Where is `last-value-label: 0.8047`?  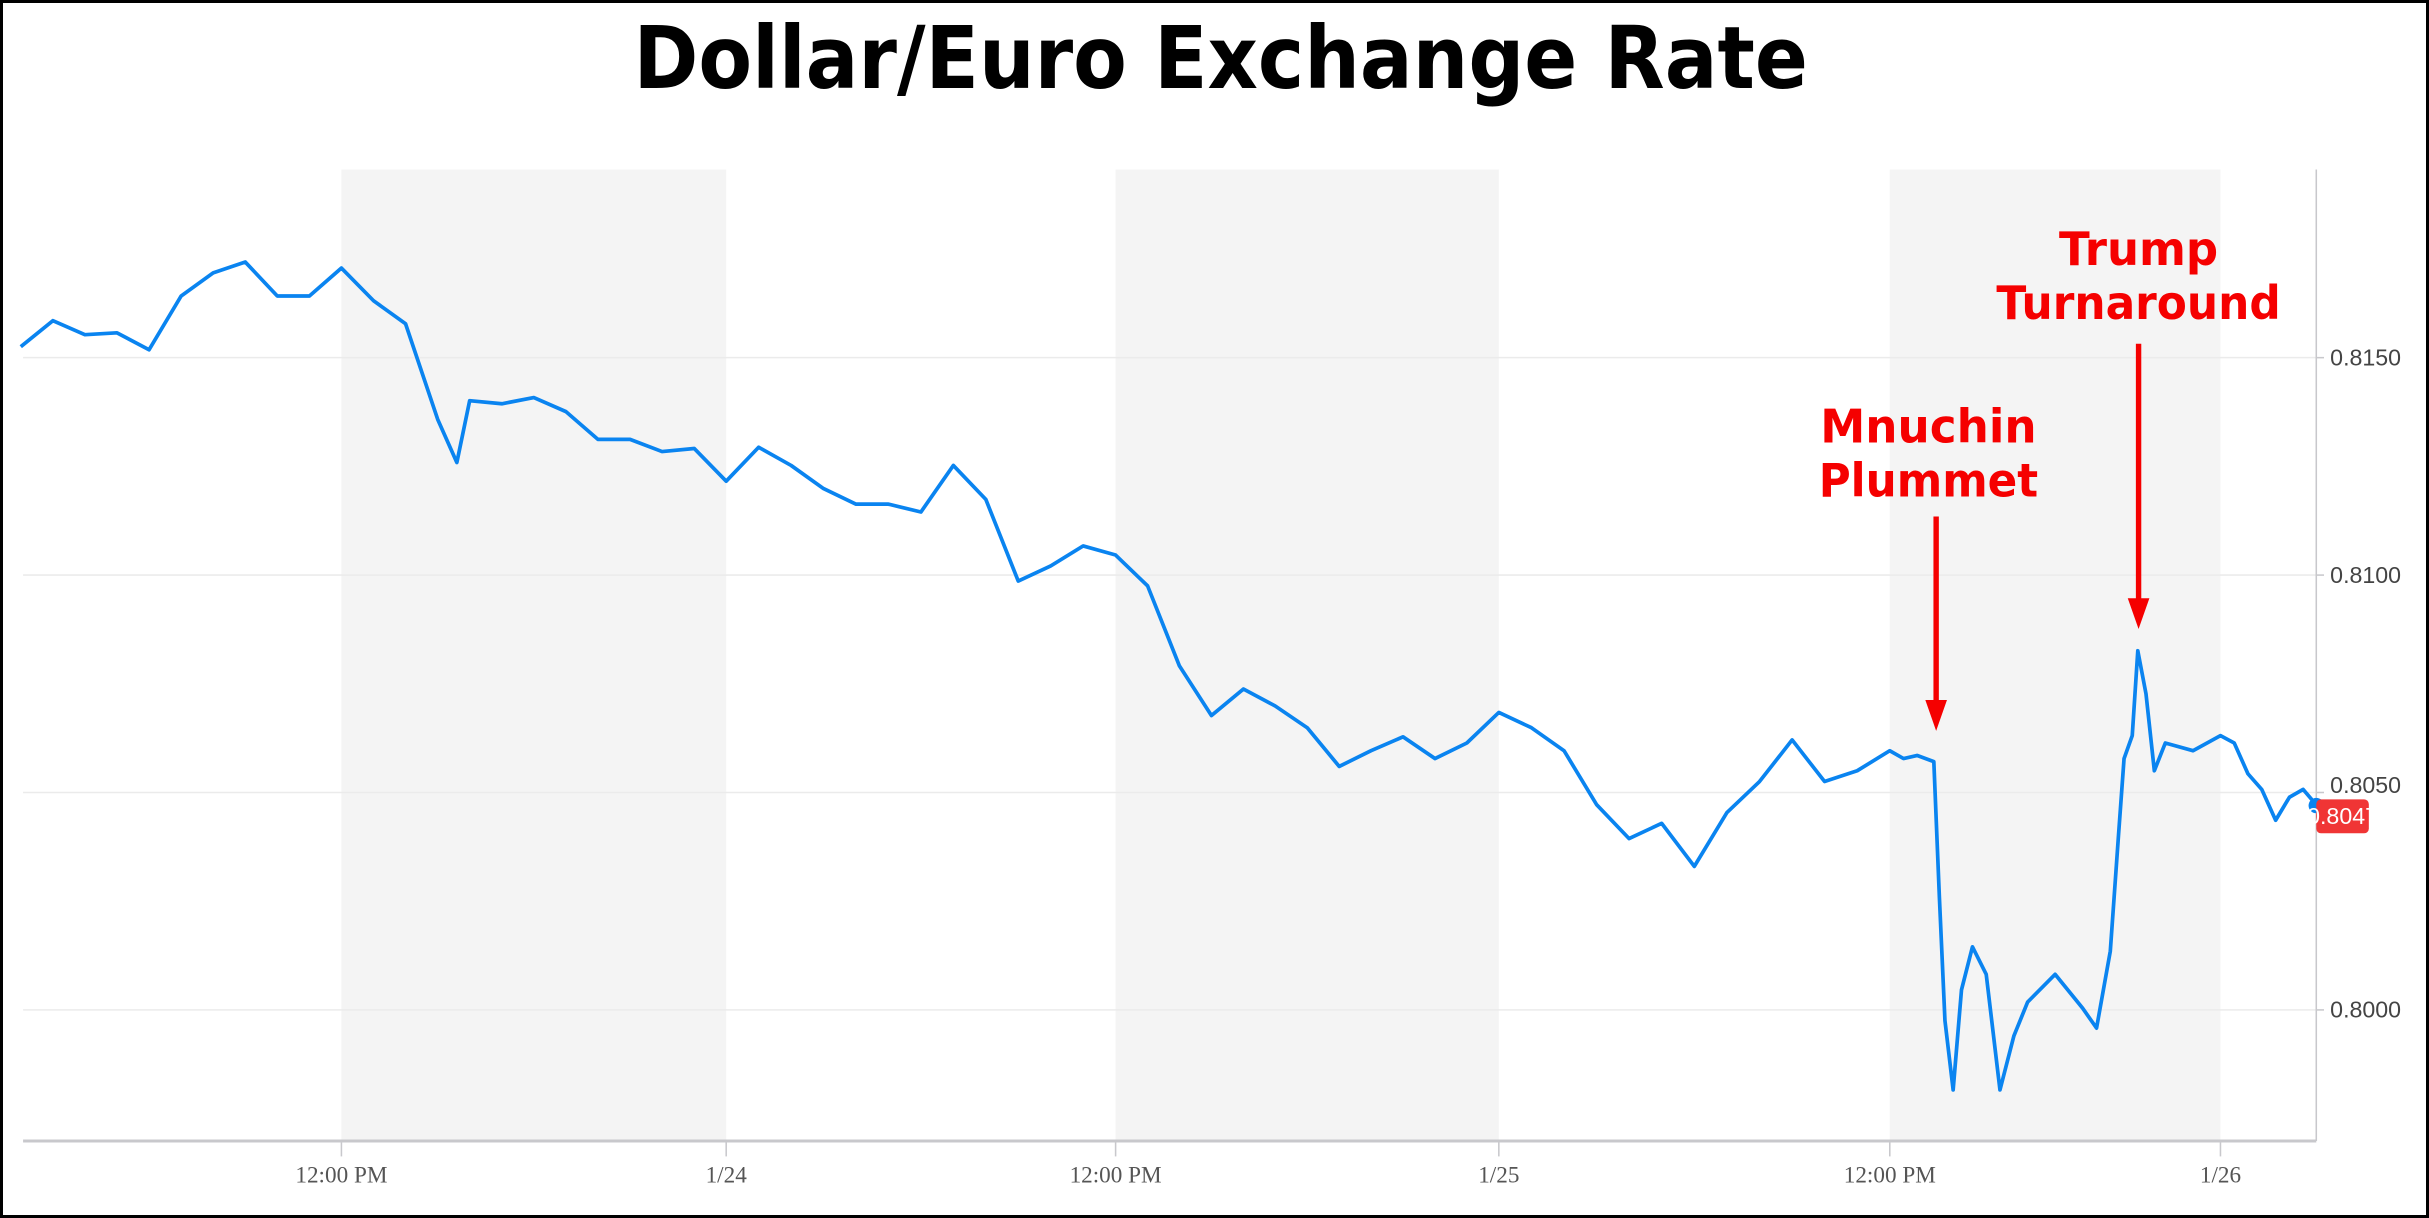 last-value-label: 0.8047 is located at coordinates (2342, 816).